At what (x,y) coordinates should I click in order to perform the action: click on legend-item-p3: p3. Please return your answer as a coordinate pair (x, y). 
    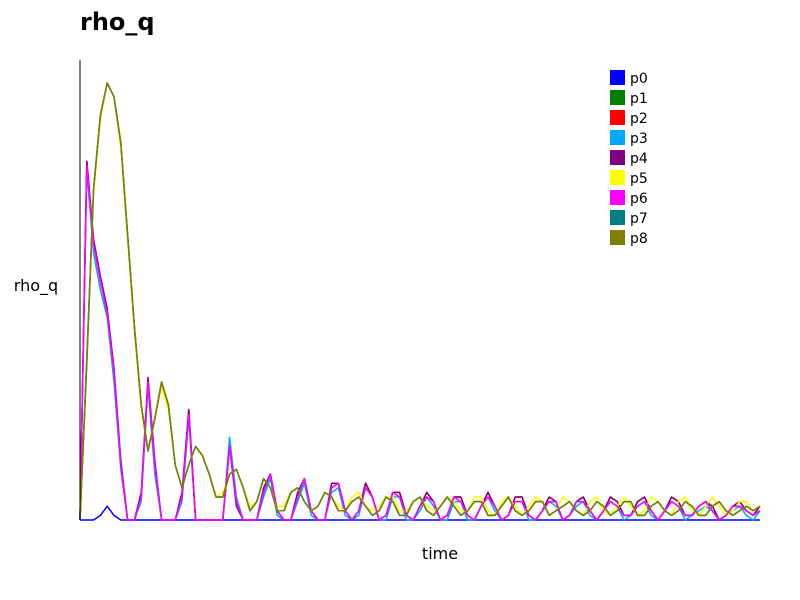
    Looking at the image, I should click on (629, 138).